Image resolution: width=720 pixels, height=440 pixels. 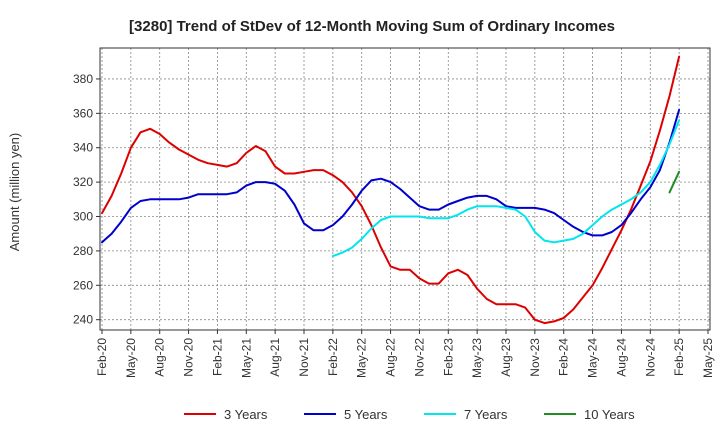 I want to click on legend-label: 7 Years, so click(x=486, y=414).